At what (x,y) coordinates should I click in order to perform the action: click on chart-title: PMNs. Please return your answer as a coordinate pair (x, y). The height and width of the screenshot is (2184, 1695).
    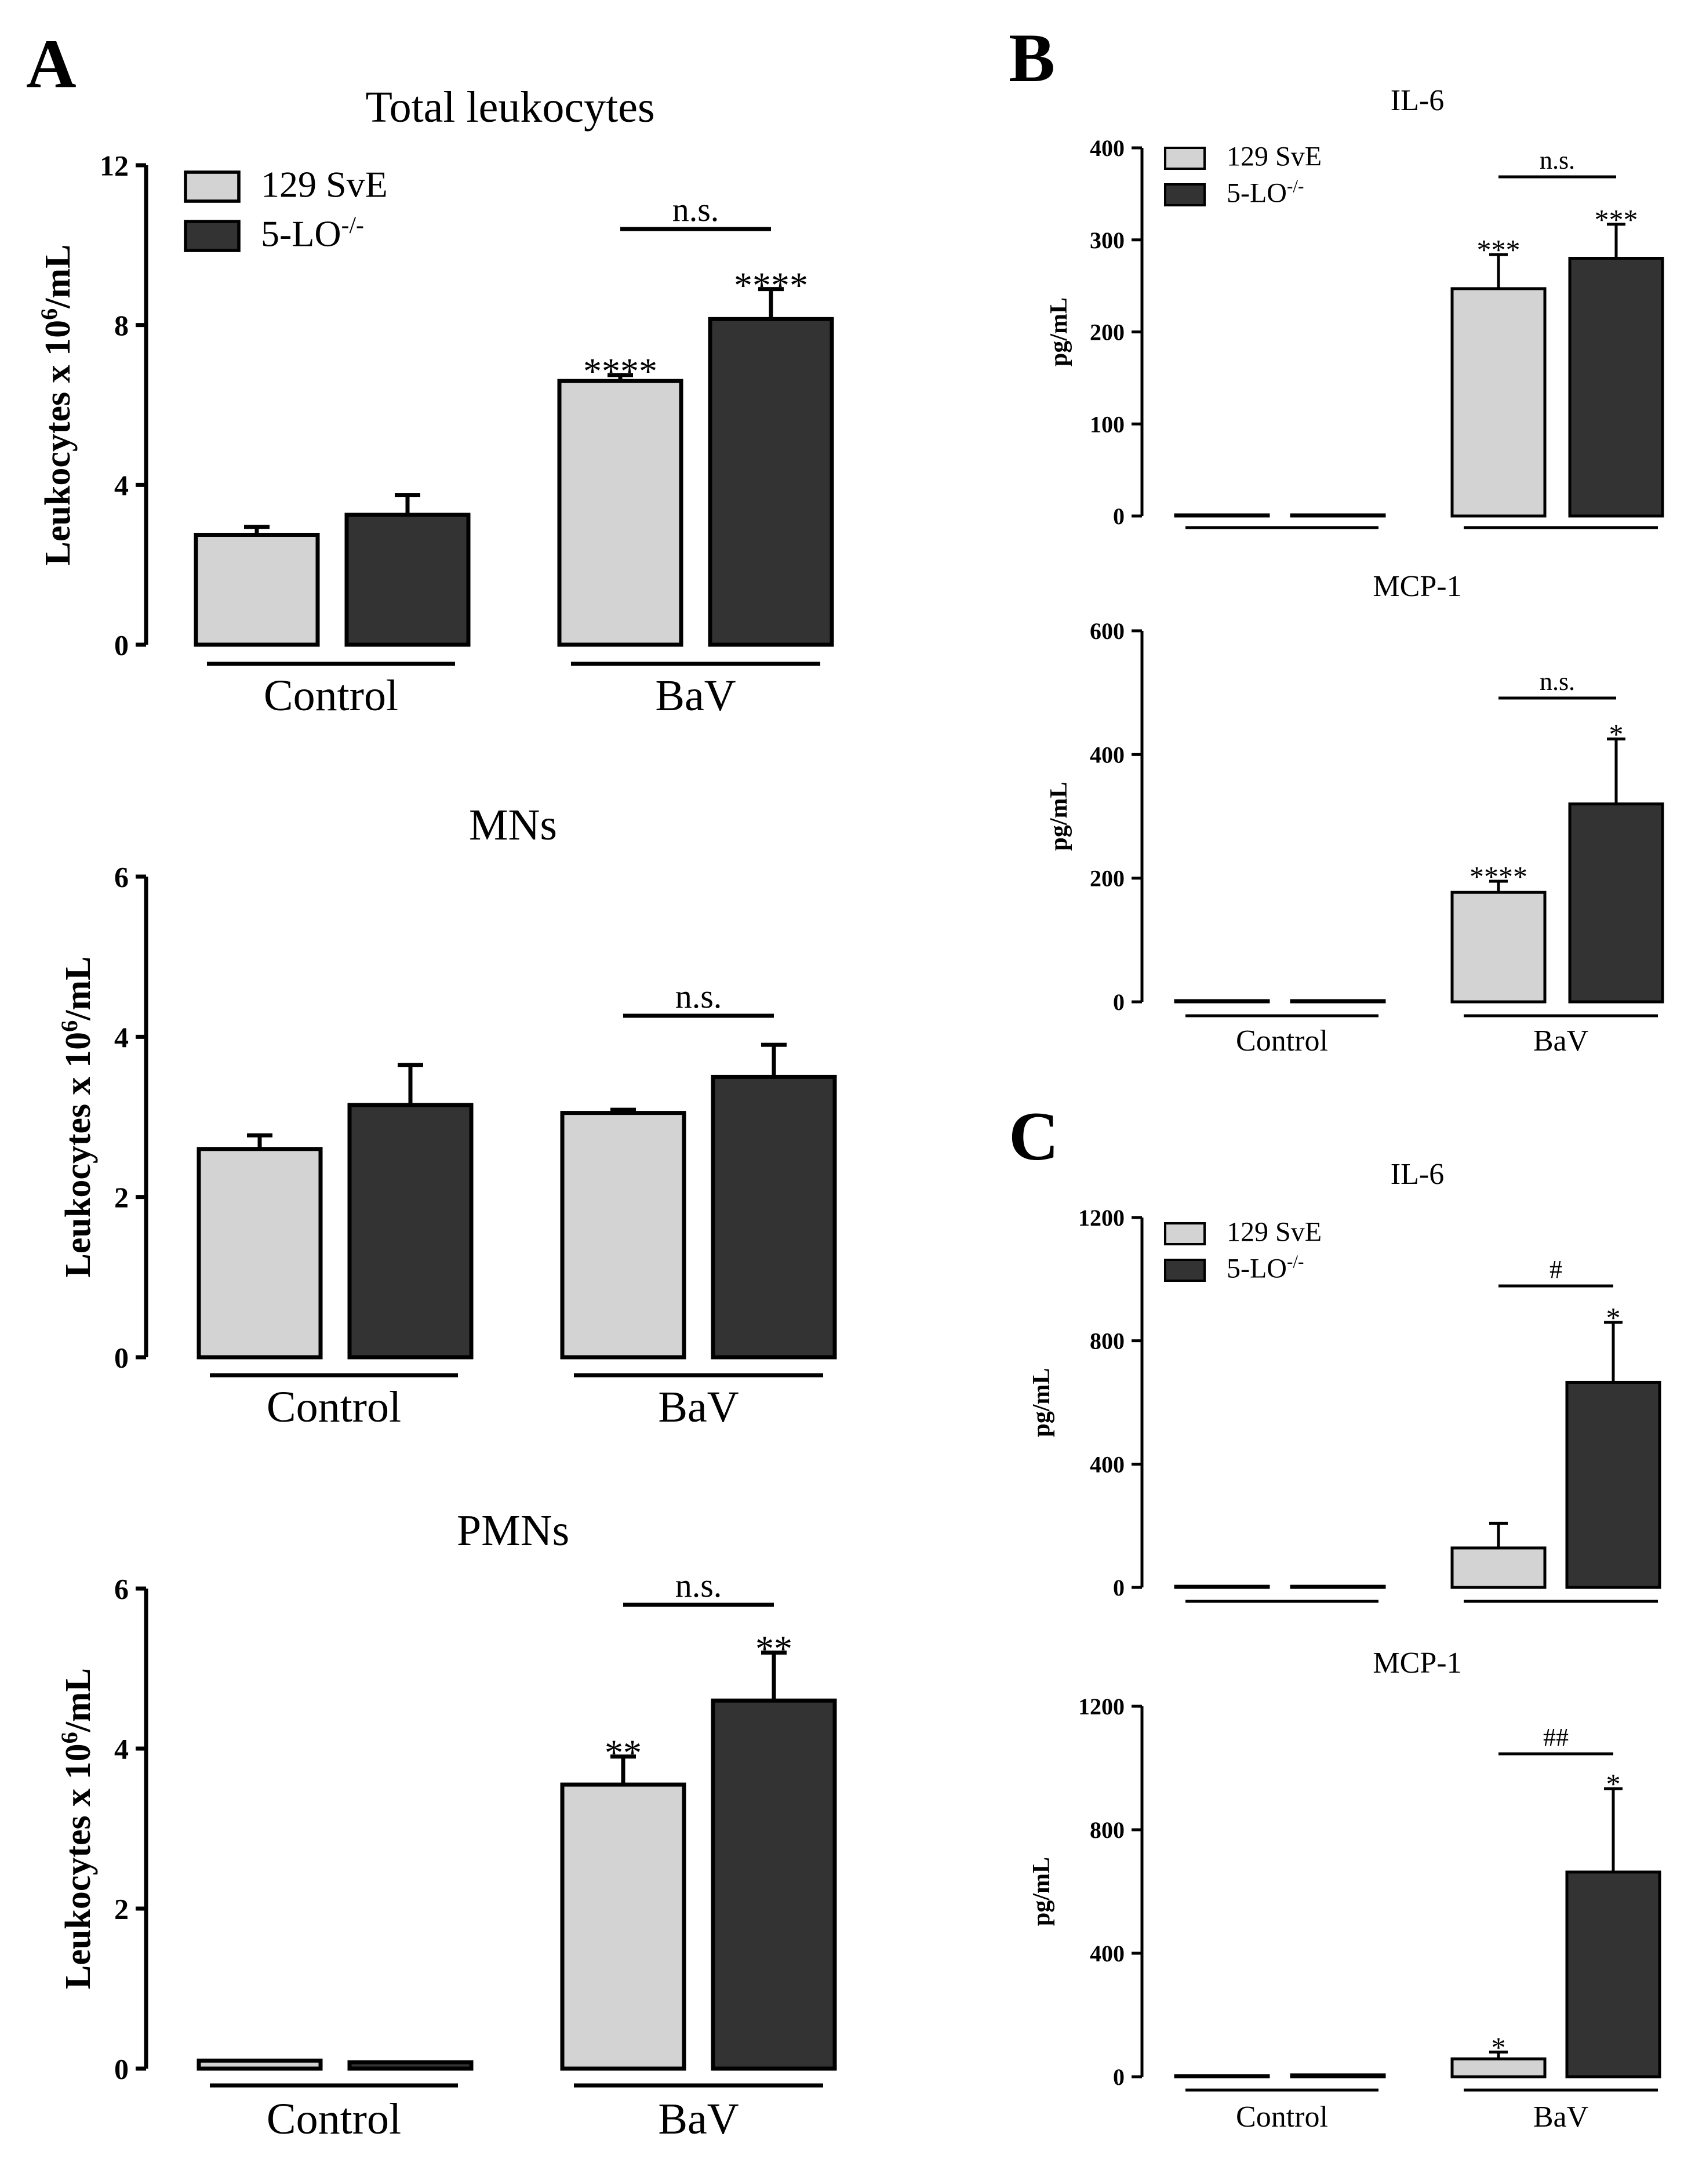
    Looking at the image, I should click on (513, 1530).